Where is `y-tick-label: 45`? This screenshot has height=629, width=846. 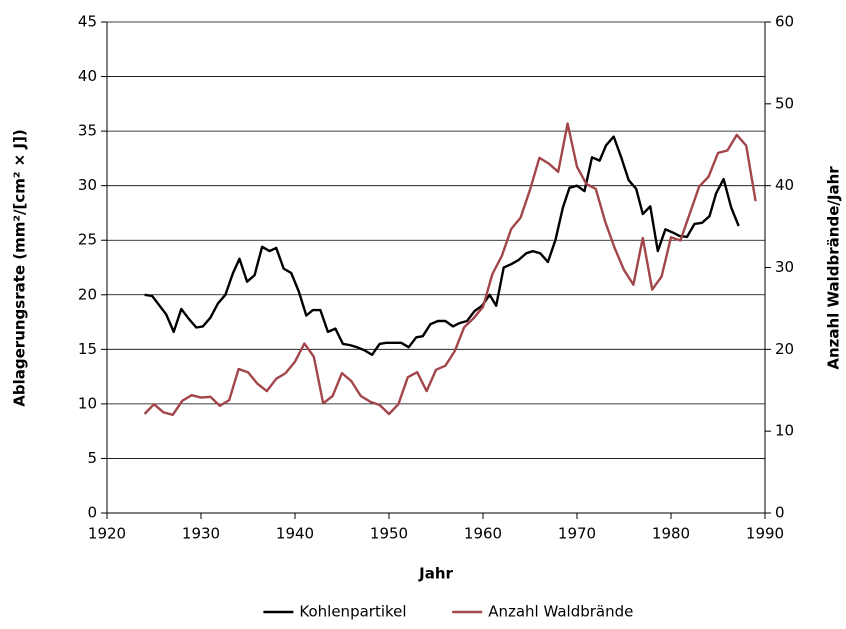 y-tick-label: 45 is located at coordinates (87, 22).